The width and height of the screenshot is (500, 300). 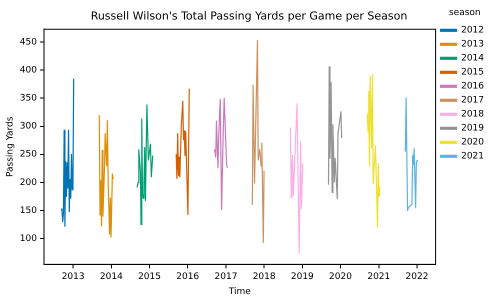 I want to click on y-tick-label: 450, so click(x=29, y=42).